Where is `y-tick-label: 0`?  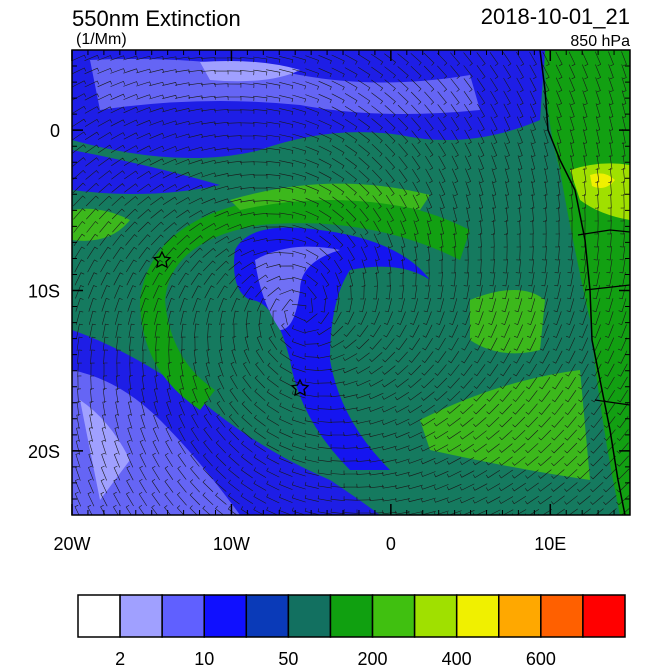
y-tick-label: 0 is located at coordinates (55, 131).